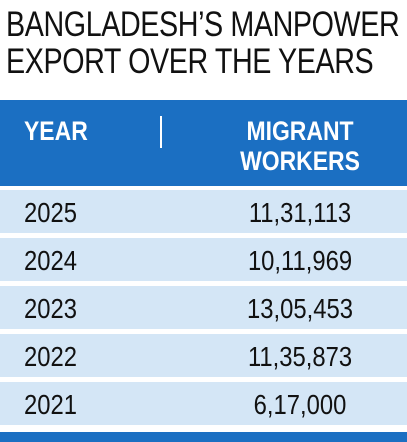  I want to click on divider, so click(161, 132).